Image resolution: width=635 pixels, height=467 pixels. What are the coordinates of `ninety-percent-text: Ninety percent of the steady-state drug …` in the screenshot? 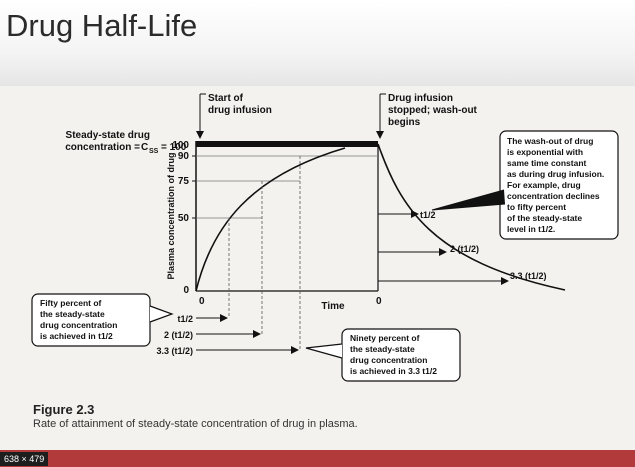 It's located at (393, 354).